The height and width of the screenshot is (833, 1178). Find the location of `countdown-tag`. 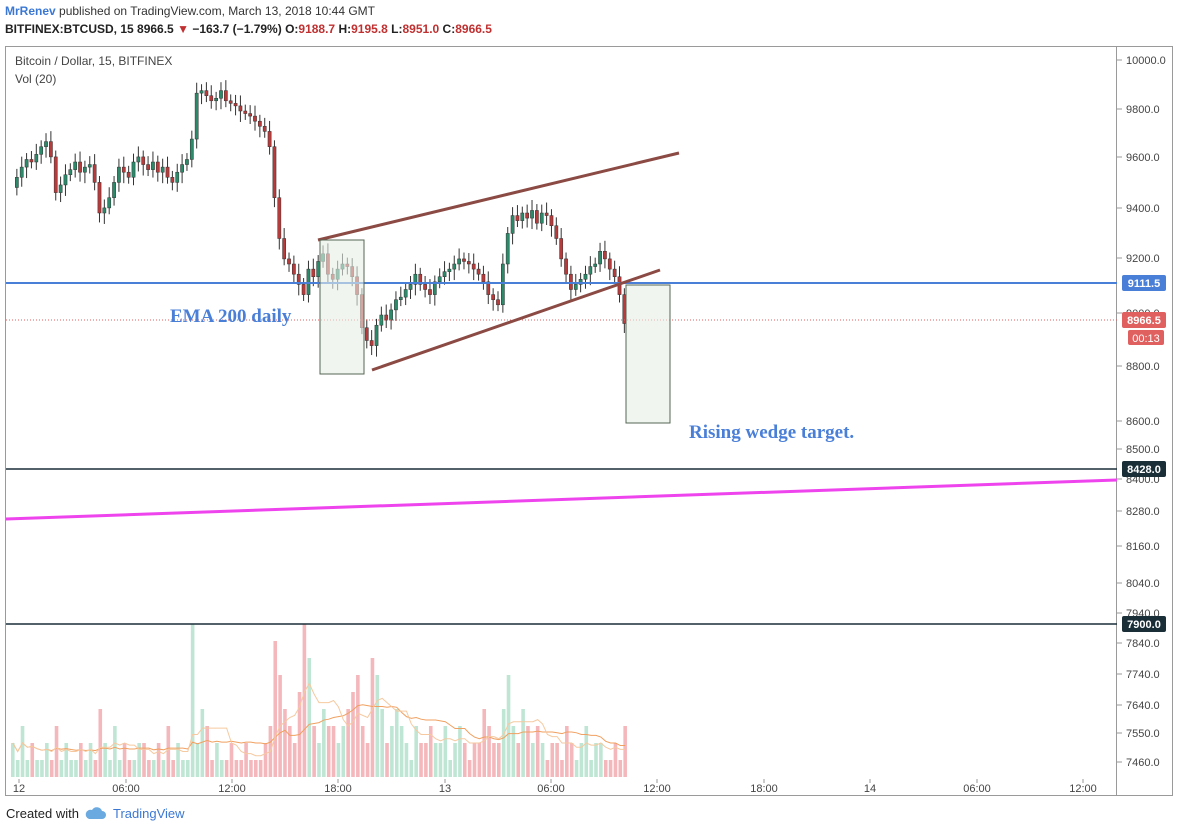

countdown-tag is located at coordinates (1146, 337).